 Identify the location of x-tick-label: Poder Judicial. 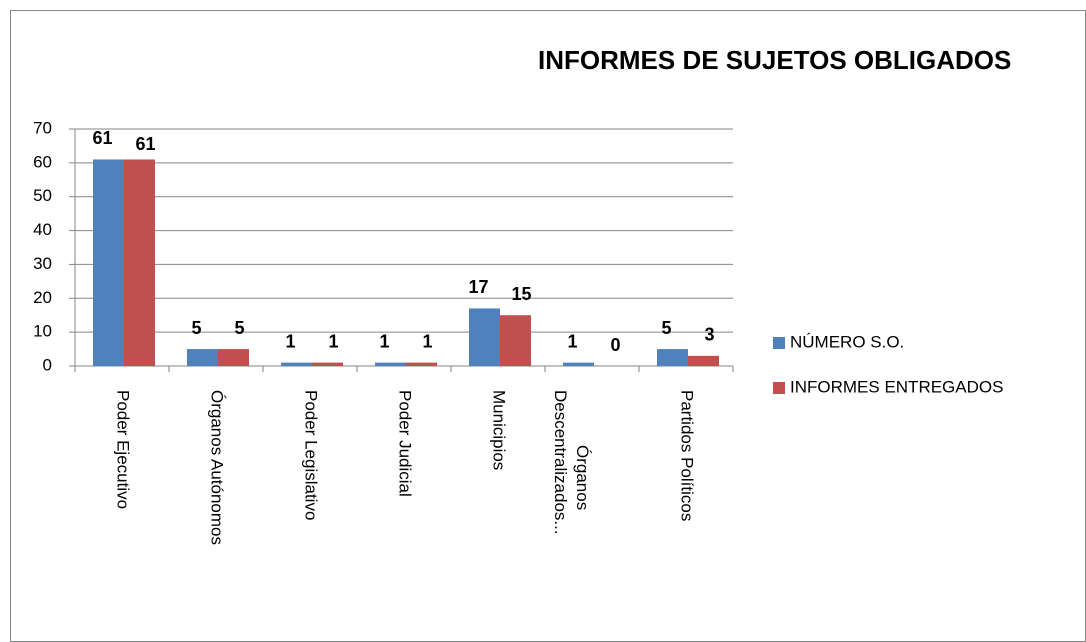
(405, 443).